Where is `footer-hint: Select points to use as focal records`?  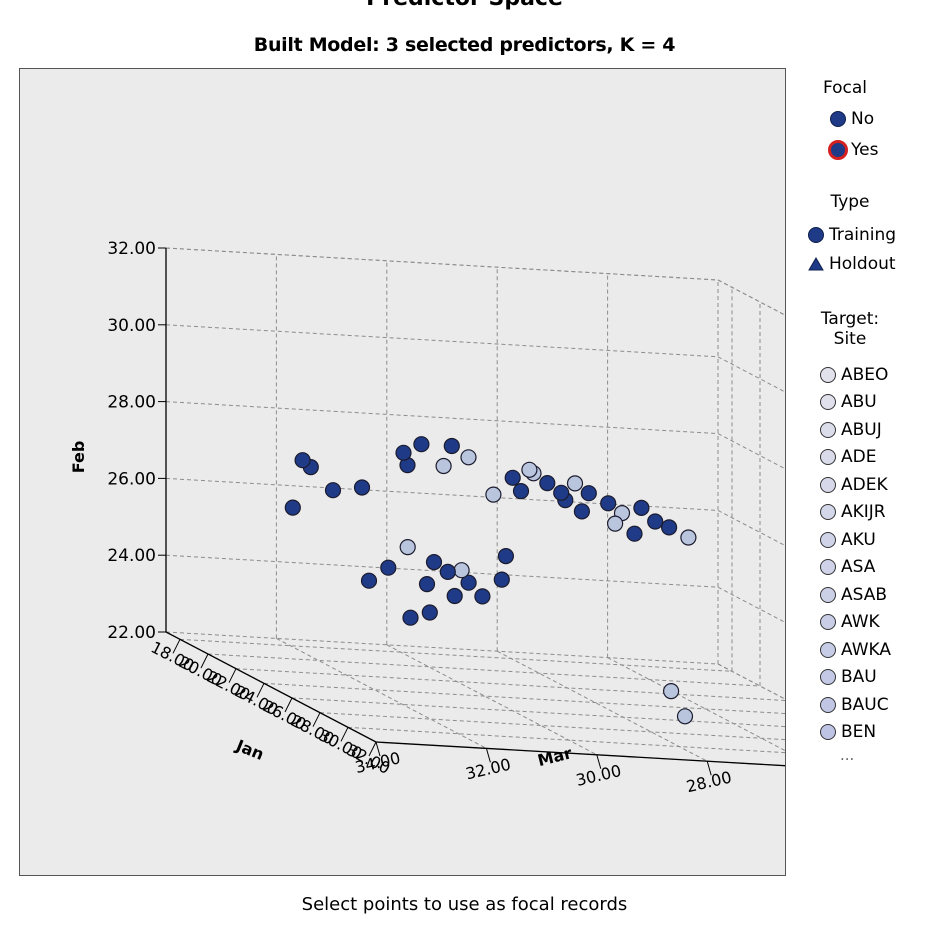
footer-hint: Select points to use as focal records is located at coordinates (464, 904).